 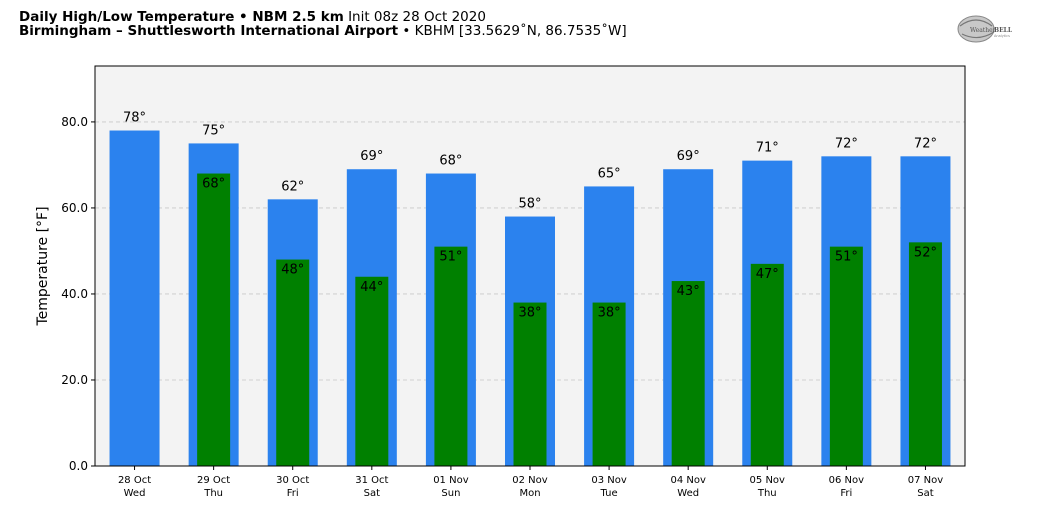 What do you see at coordinates (767, 274) in the screenshot?
I see `low-temp-label: 47°` at bounding box center [767, 274].